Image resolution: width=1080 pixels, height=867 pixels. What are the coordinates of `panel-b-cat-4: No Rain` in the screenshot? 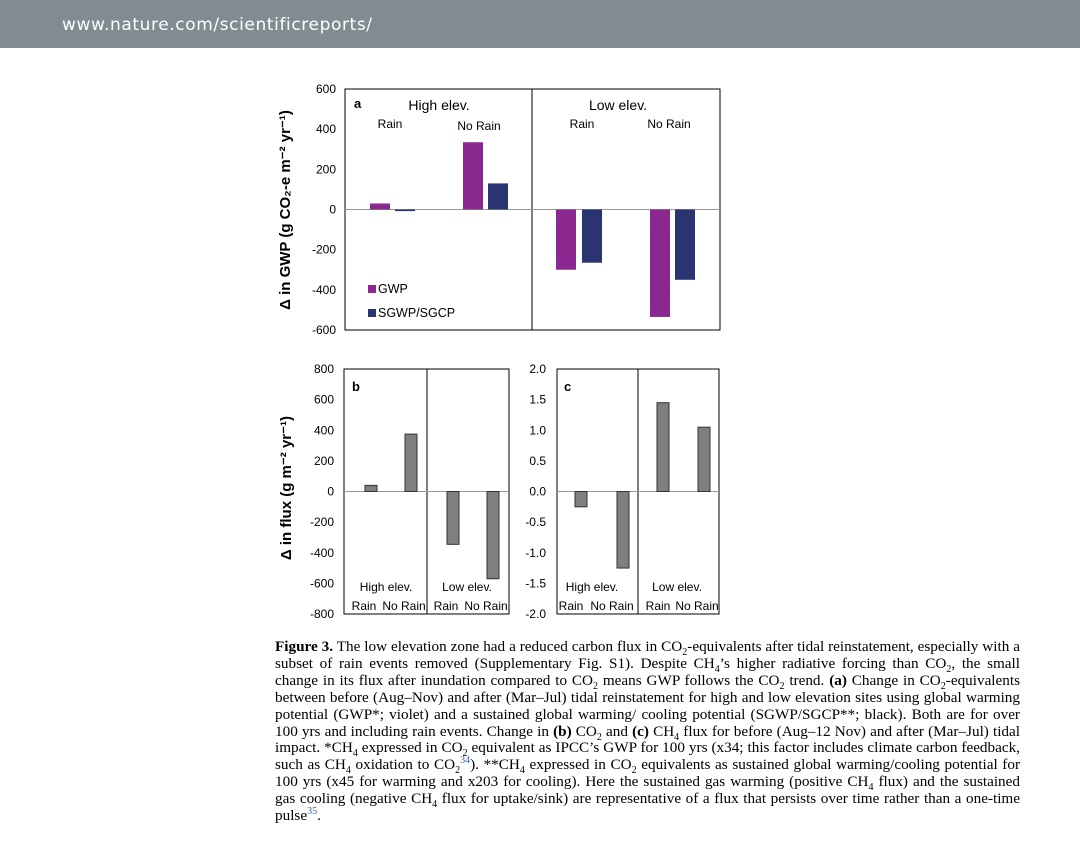 It's located at (485, 606).